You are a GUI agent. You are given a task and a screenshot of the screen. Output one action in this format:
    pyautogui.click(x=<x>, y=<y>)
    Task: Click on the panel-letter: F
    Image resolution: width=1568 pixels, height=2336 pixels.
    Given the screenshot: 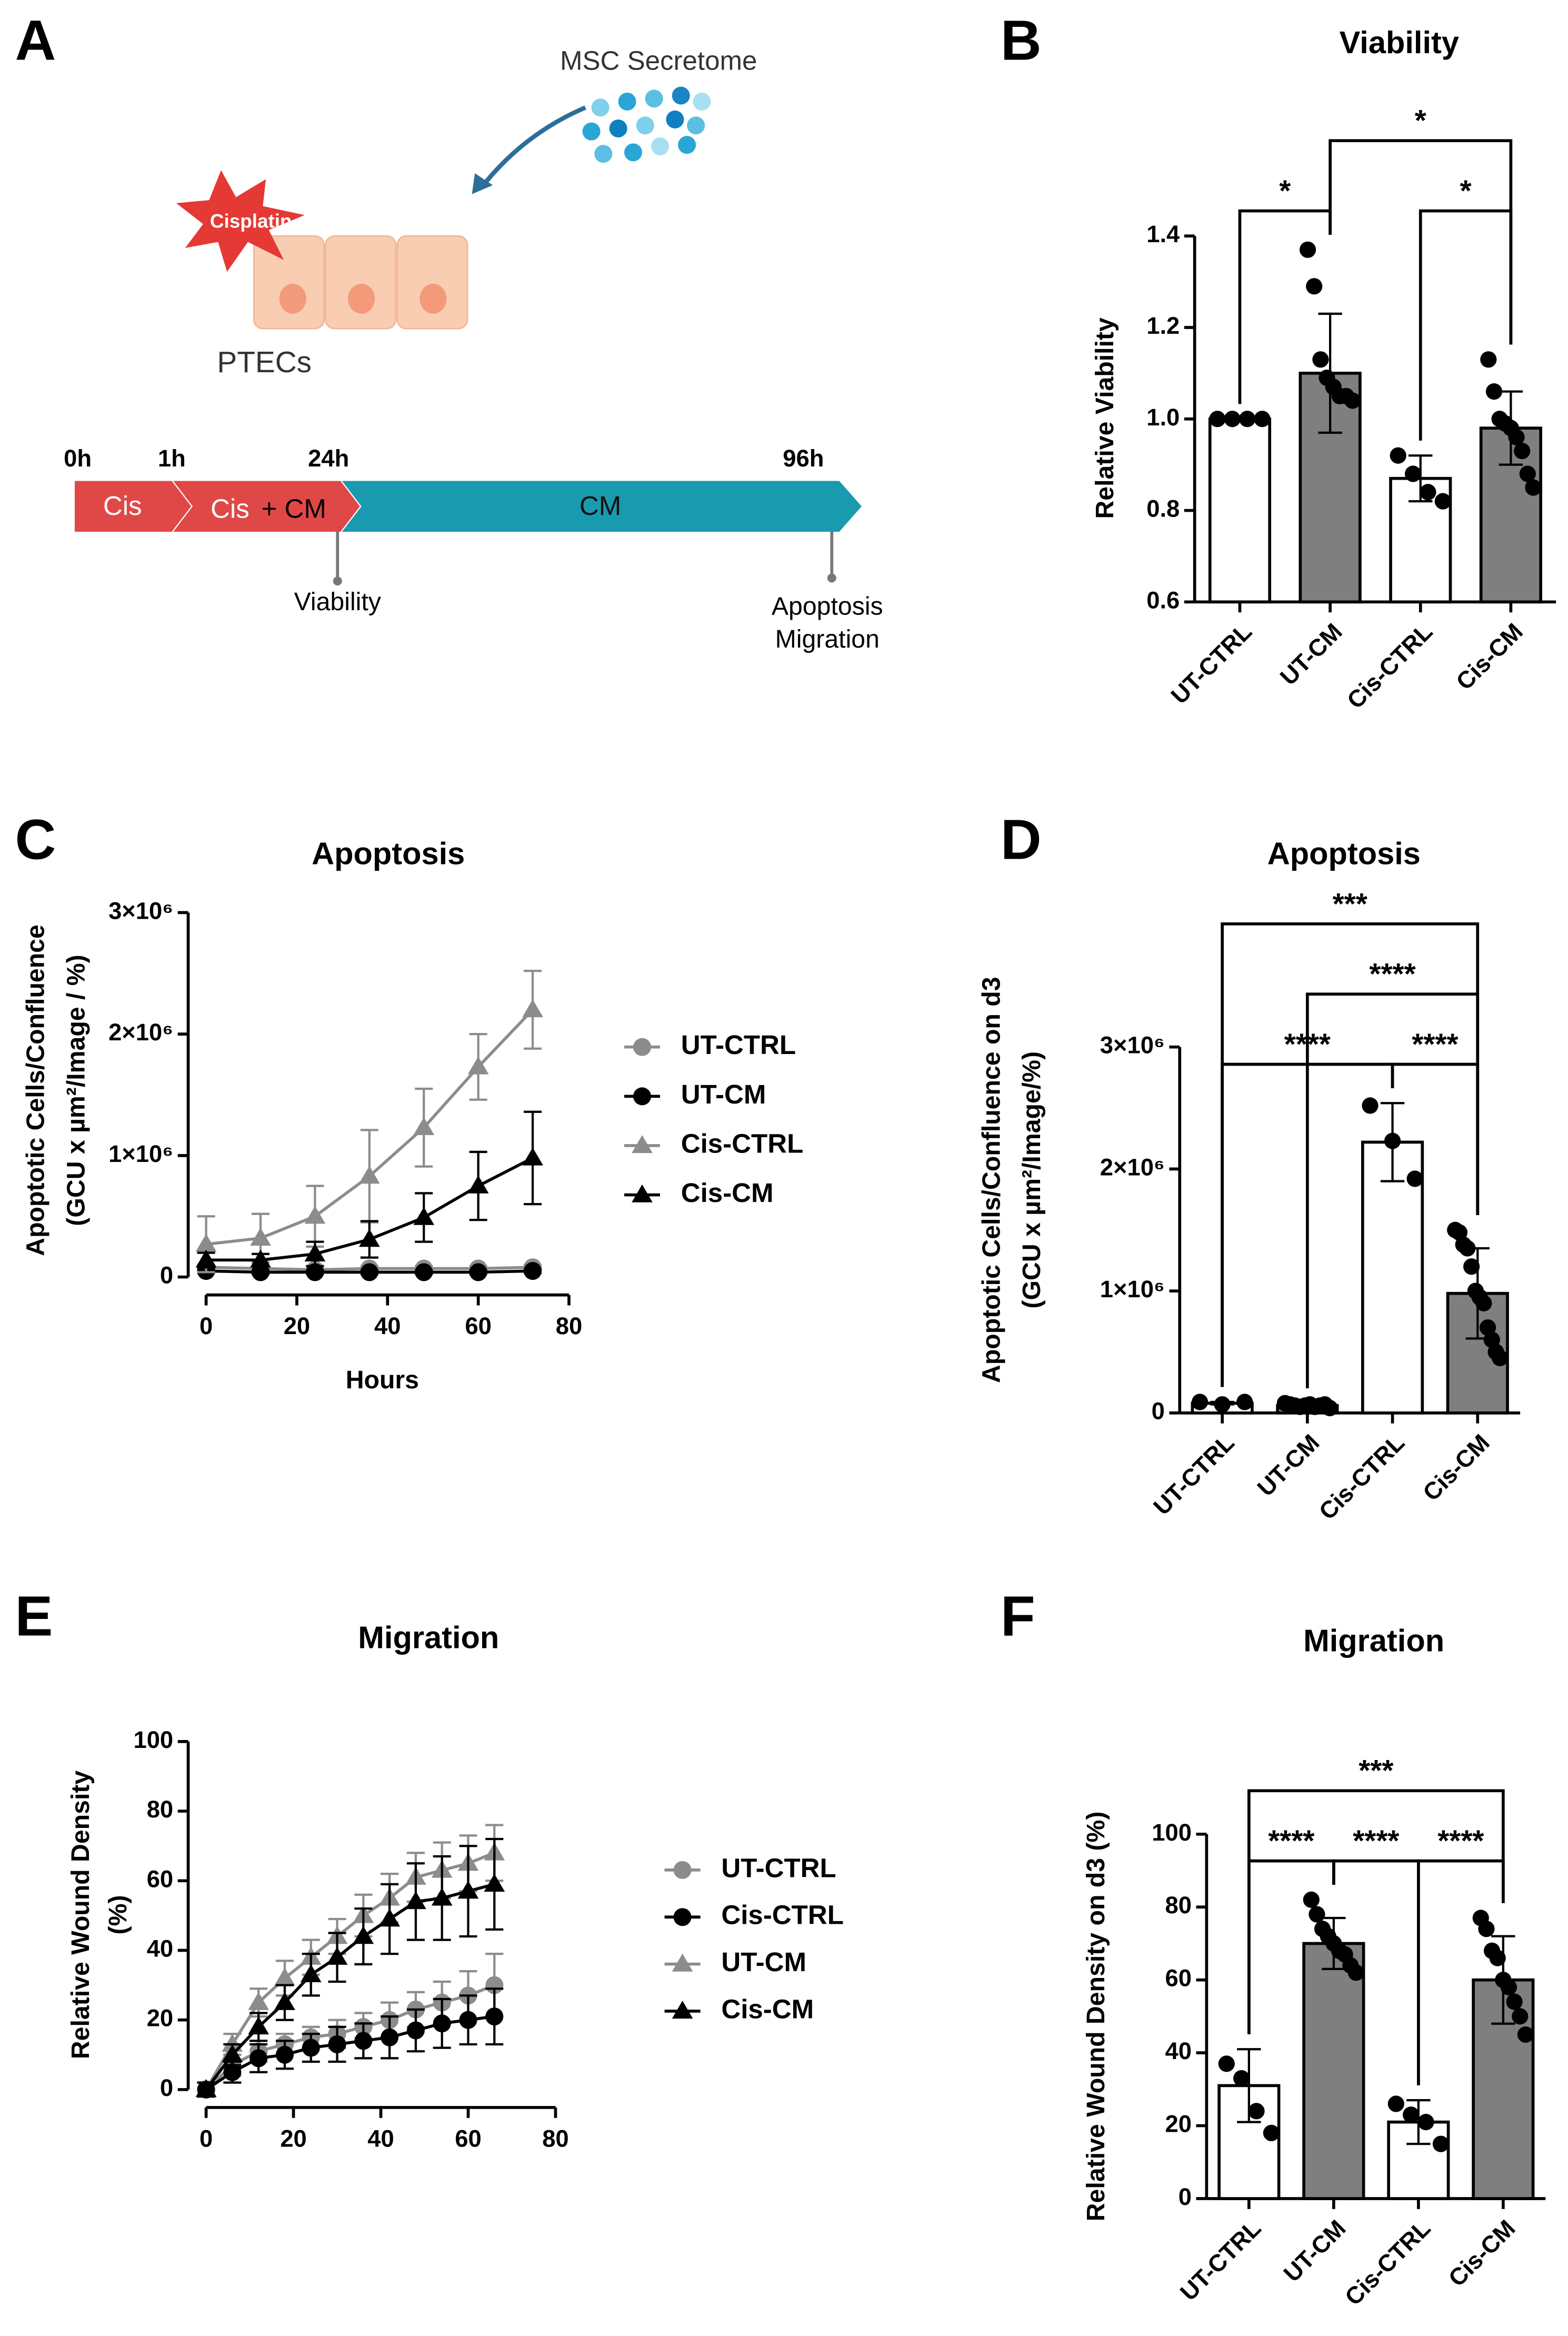 What is the action you would take?
    pyautogui.click(x=1018, y=1616)
    